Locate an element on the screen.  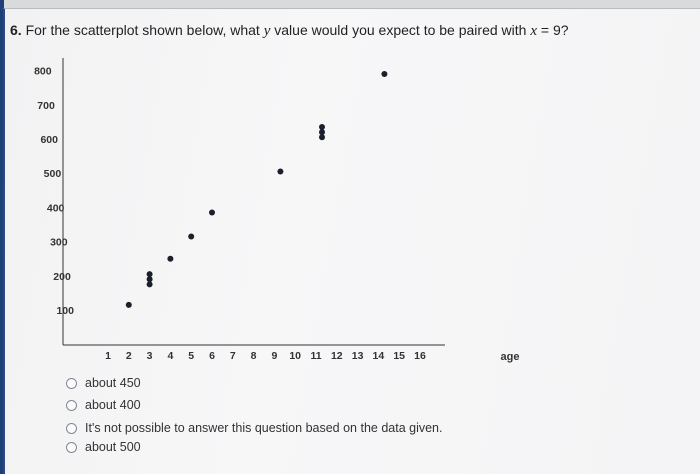
left-border-strip is located at coordinates (2, 237).